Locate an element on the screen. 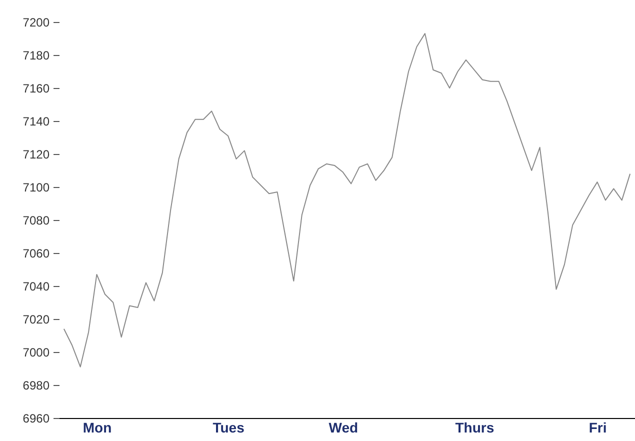 This screenshot has height=441, width=635. y-tick-label: 7100 is located at coordinates (36, 187).